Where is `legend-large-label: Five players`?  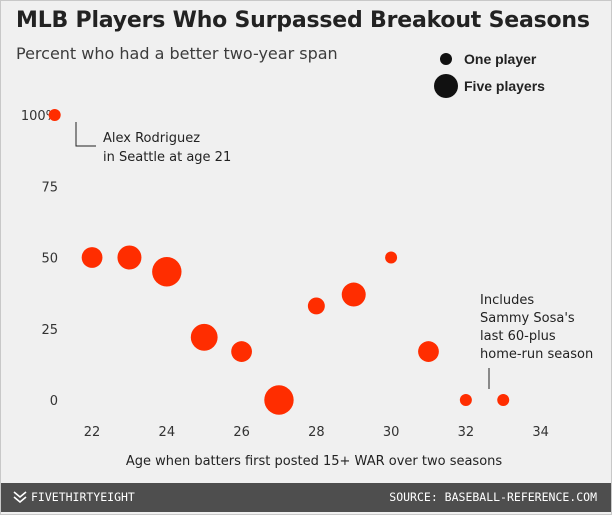 legend-large-label: Five players is located at coordinates (504, 86).